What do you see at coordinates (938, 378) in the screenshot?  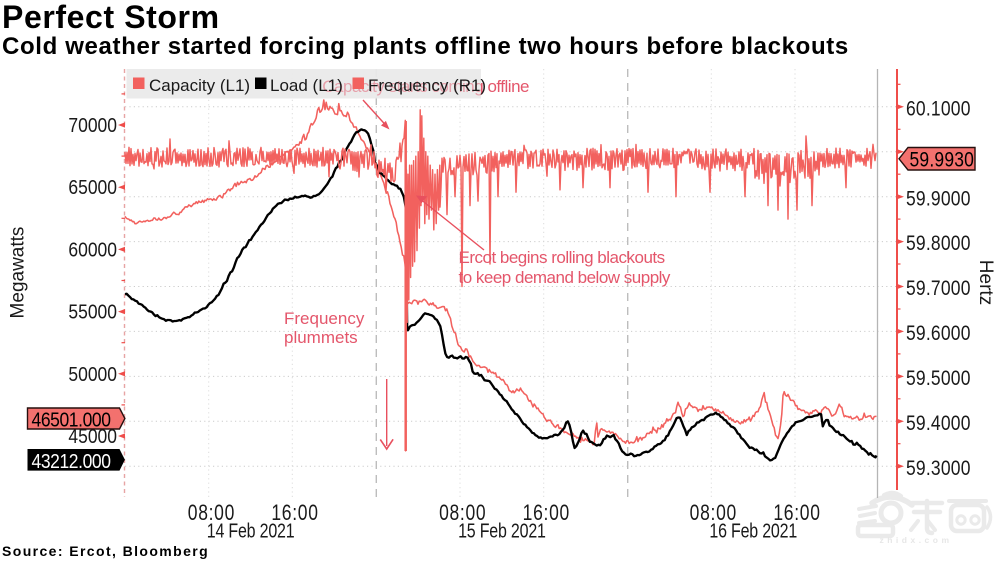 I see `svg-text: 59.5000` at bounding box center [938, 378].